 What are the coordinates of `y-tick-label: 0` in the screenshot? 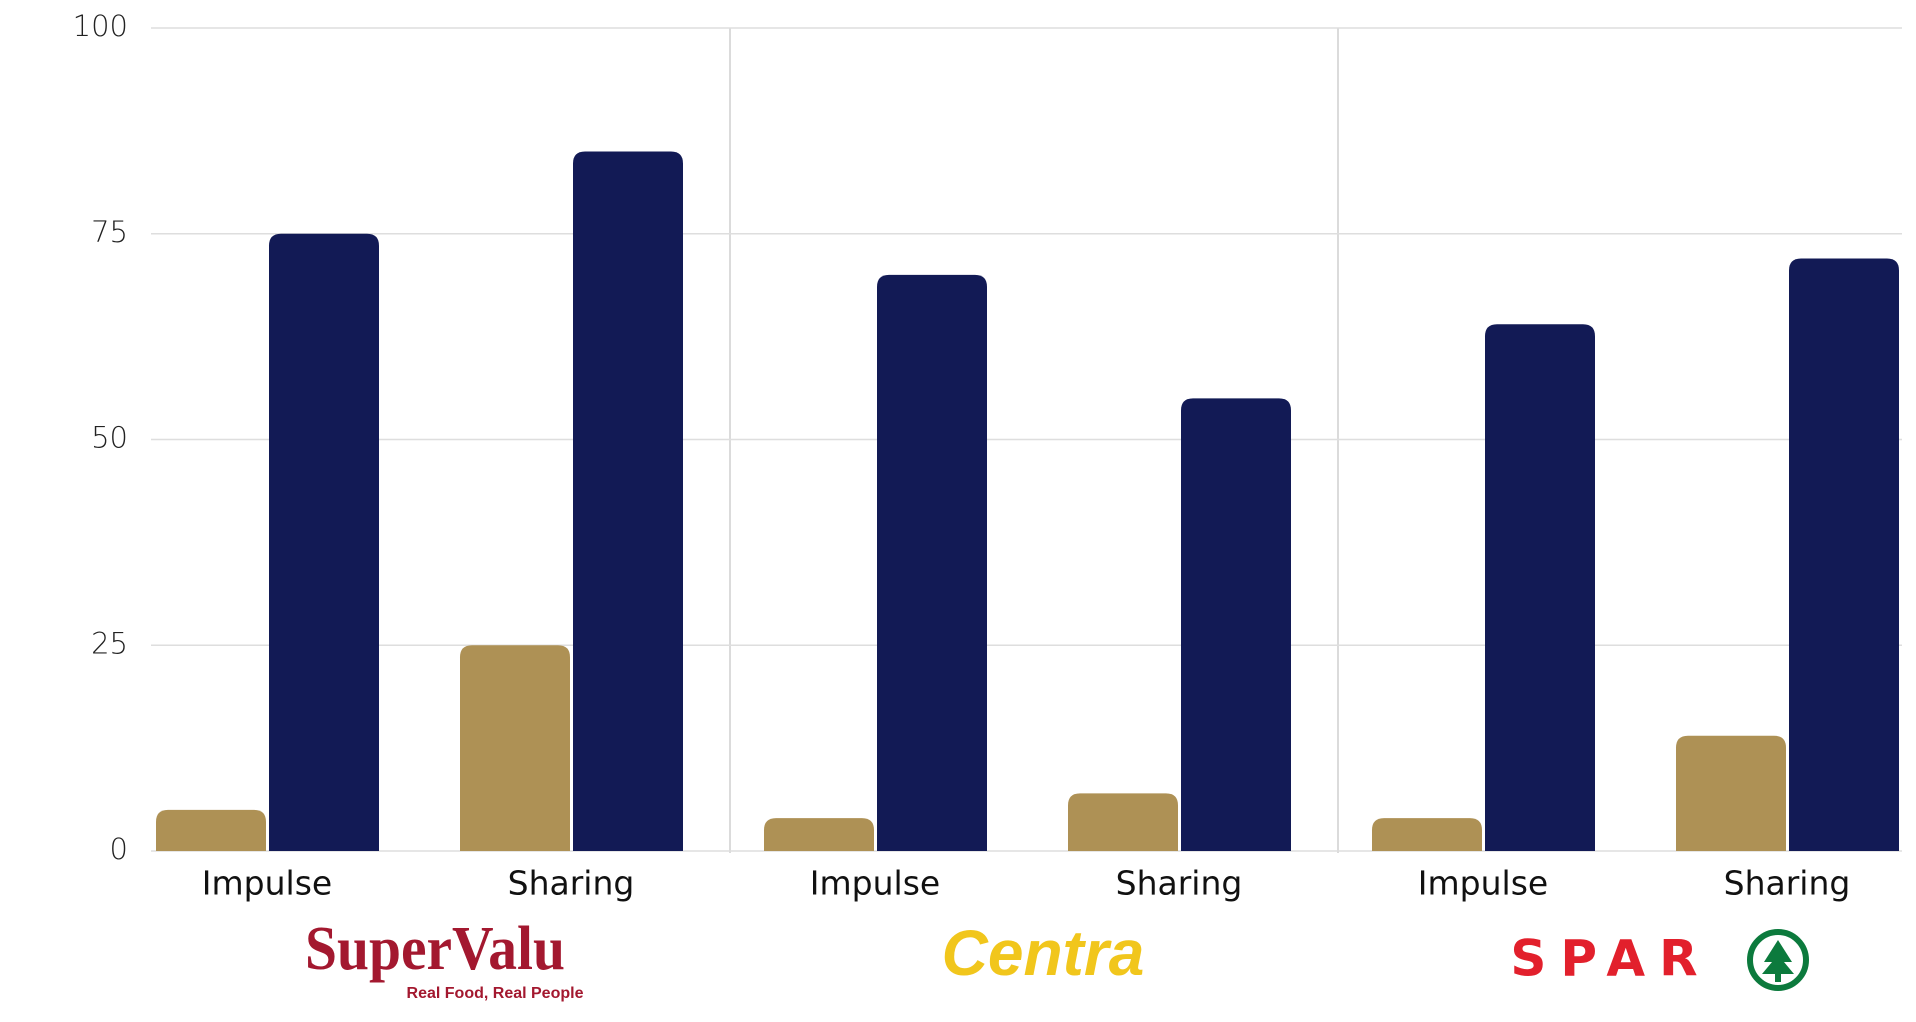 It's located at (119, 849).